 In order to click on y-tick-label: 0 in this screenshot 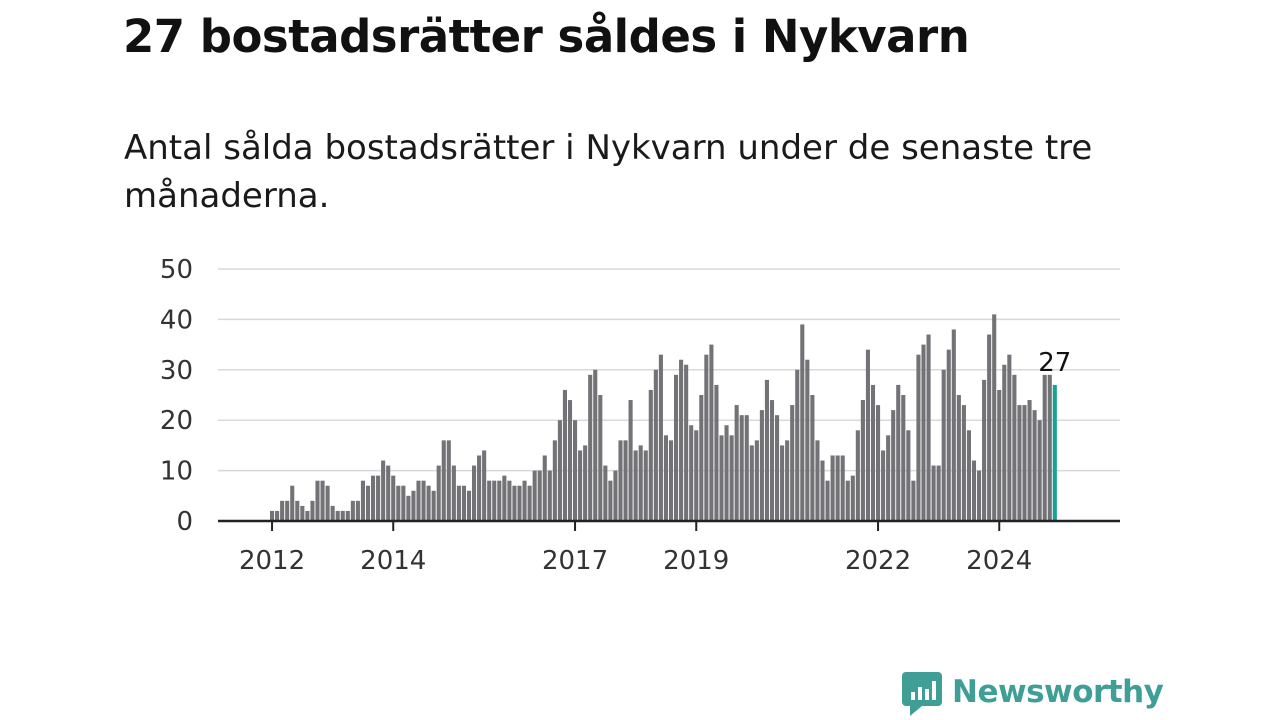, I will do `click(184, 522)`.